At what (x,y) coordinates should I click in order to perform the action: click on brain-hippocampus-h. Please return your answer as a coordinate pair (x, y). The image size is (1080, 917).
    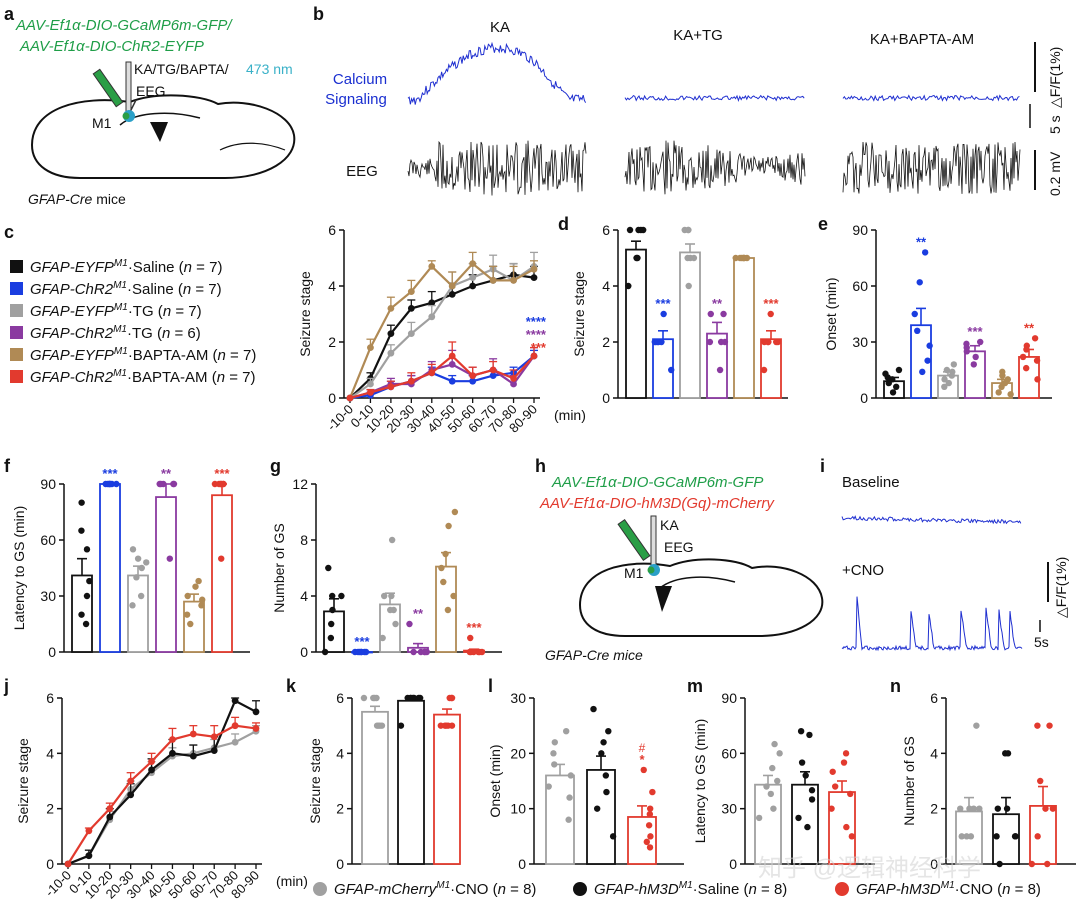
    Looking at the image, I should click on (697, 582).